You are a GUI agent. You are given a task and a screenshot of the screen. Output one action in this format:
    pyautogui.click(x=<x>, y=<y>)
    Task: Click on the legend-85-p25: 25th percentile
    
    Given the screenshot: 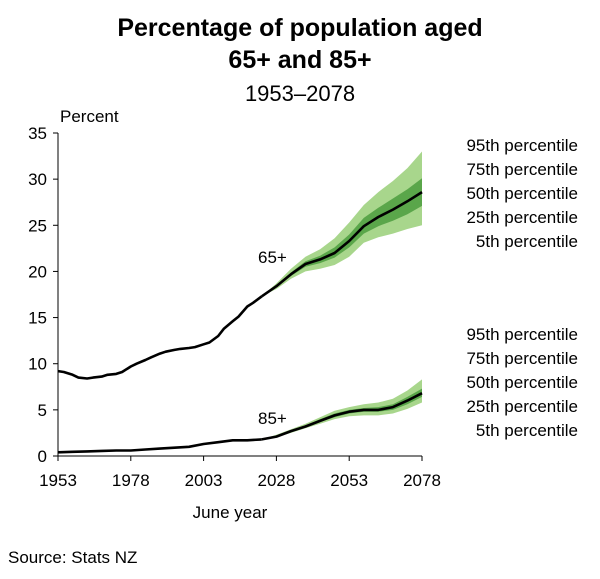 What is the action you would take?
    pyautogui.click(x=522, y=406)
    